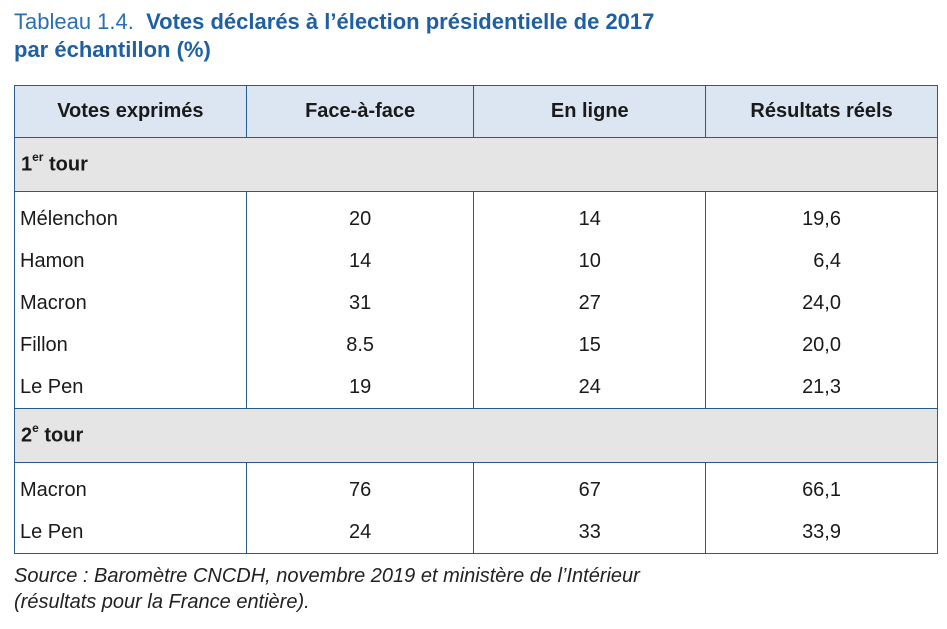 The height and width of the screenshot is (629, 947). I want to click on source-line-2: (résultats pour la France entière)., so click(162, 602).